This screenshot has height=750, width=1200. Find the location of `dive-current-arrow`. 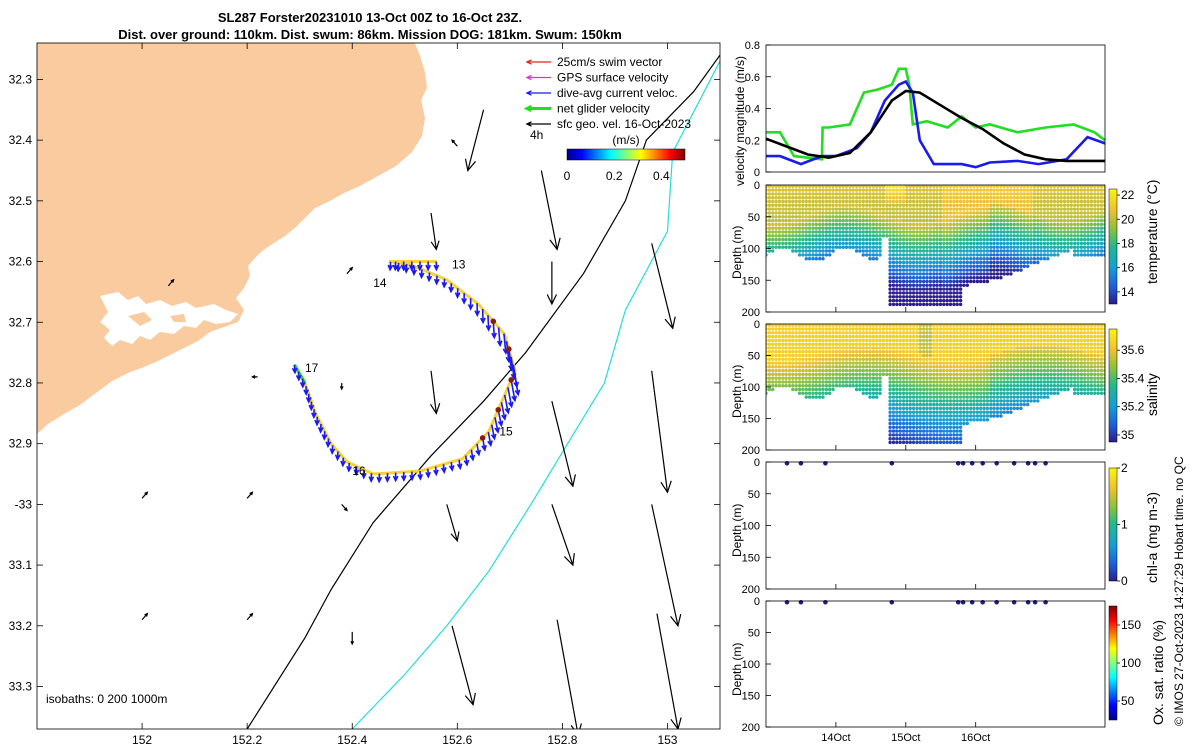

dive-current-arrow is located at coordinates (363, 474).